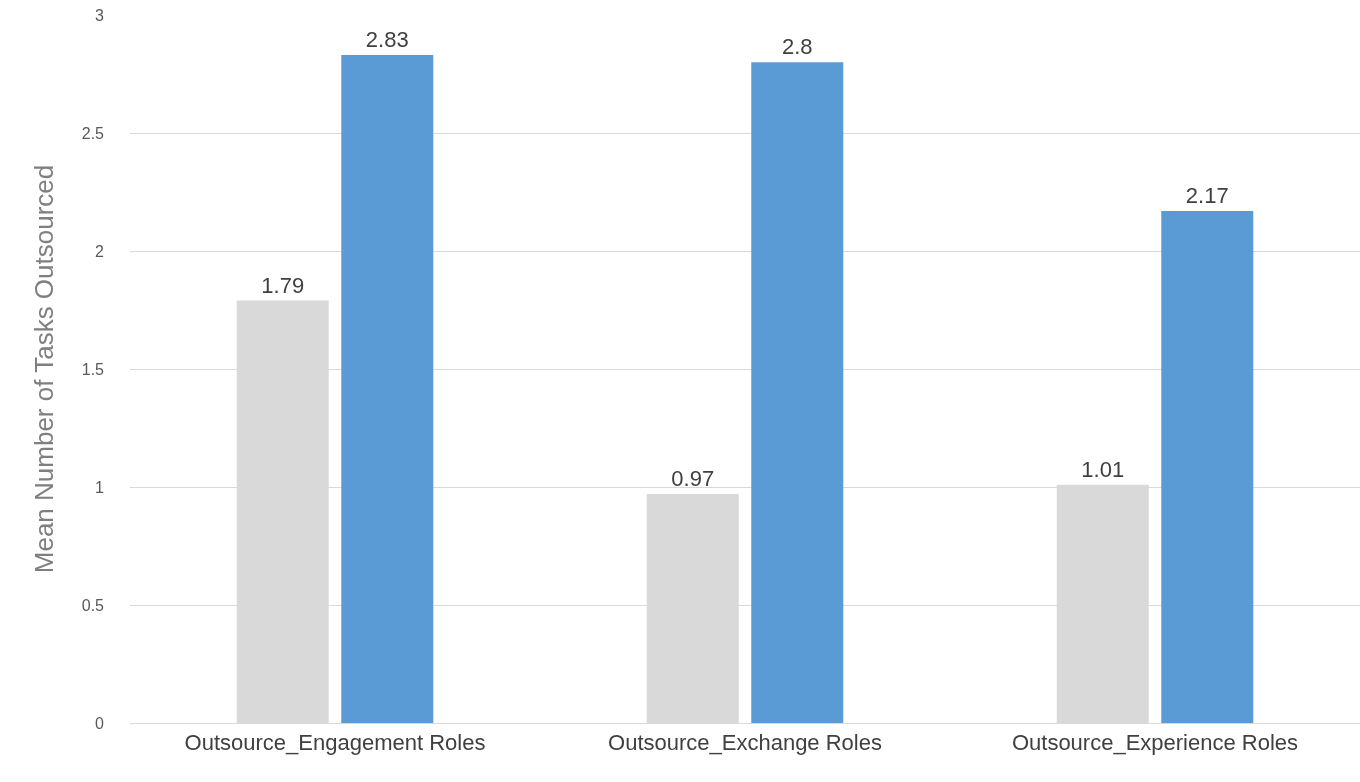 Image resolution: width=1360 pixels, height=782 pixels. I want to click on y-axis-title: Mean Number of Tasks Outsourced, so click(44, 369).